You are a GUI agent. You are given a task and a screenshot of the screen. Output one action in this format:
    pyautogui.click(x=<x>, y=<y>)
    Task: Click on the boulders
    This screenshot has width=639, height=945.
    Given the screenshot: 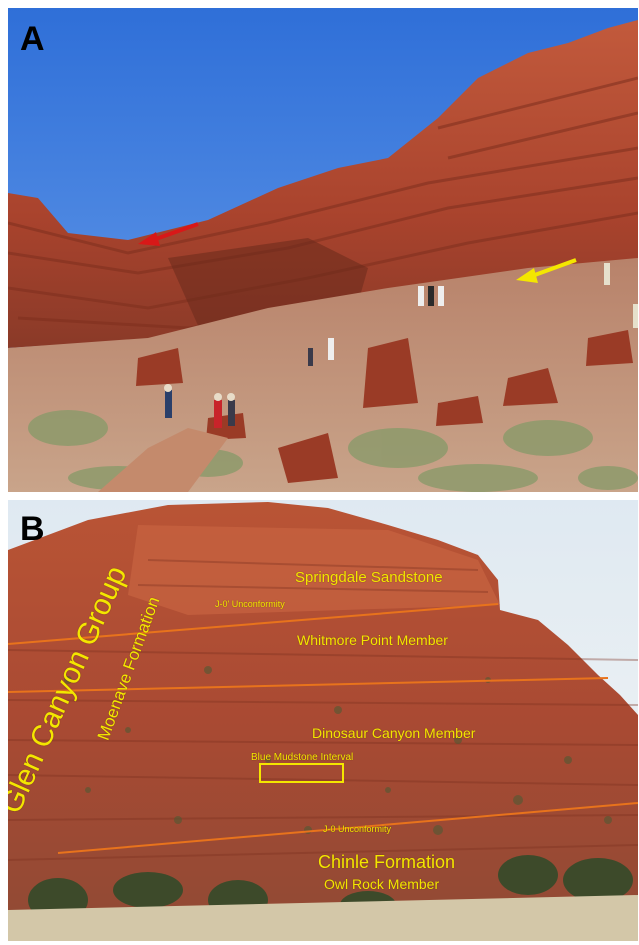 What is the action you would take?
    pyautogui.click(x=384, y=406)
    